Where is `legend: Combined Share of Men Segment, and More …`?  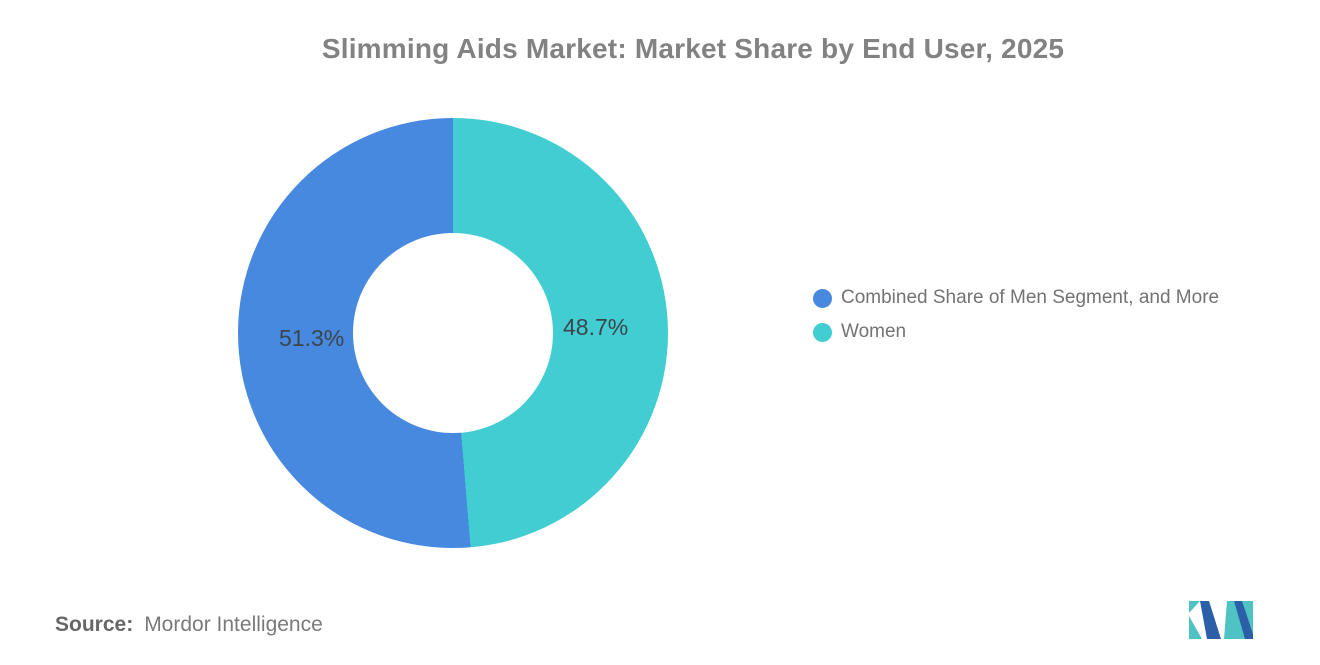
legend: Combined Share of Men Segment, and More … is located at coordinates (1016, 315).